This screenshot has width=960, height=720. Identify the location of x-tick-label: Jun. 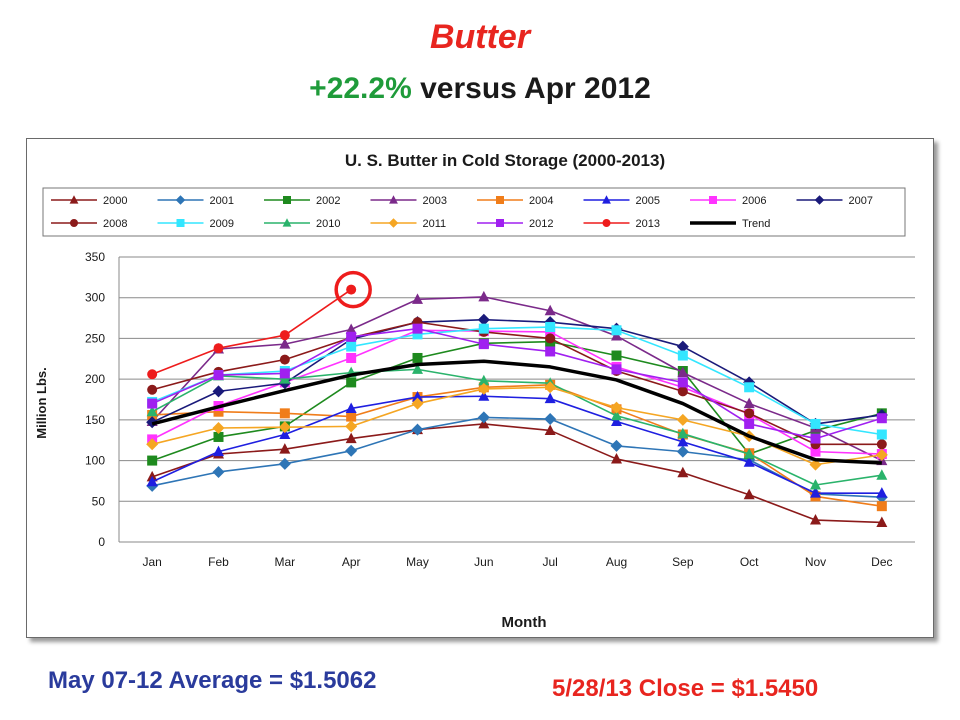
(483, 562).